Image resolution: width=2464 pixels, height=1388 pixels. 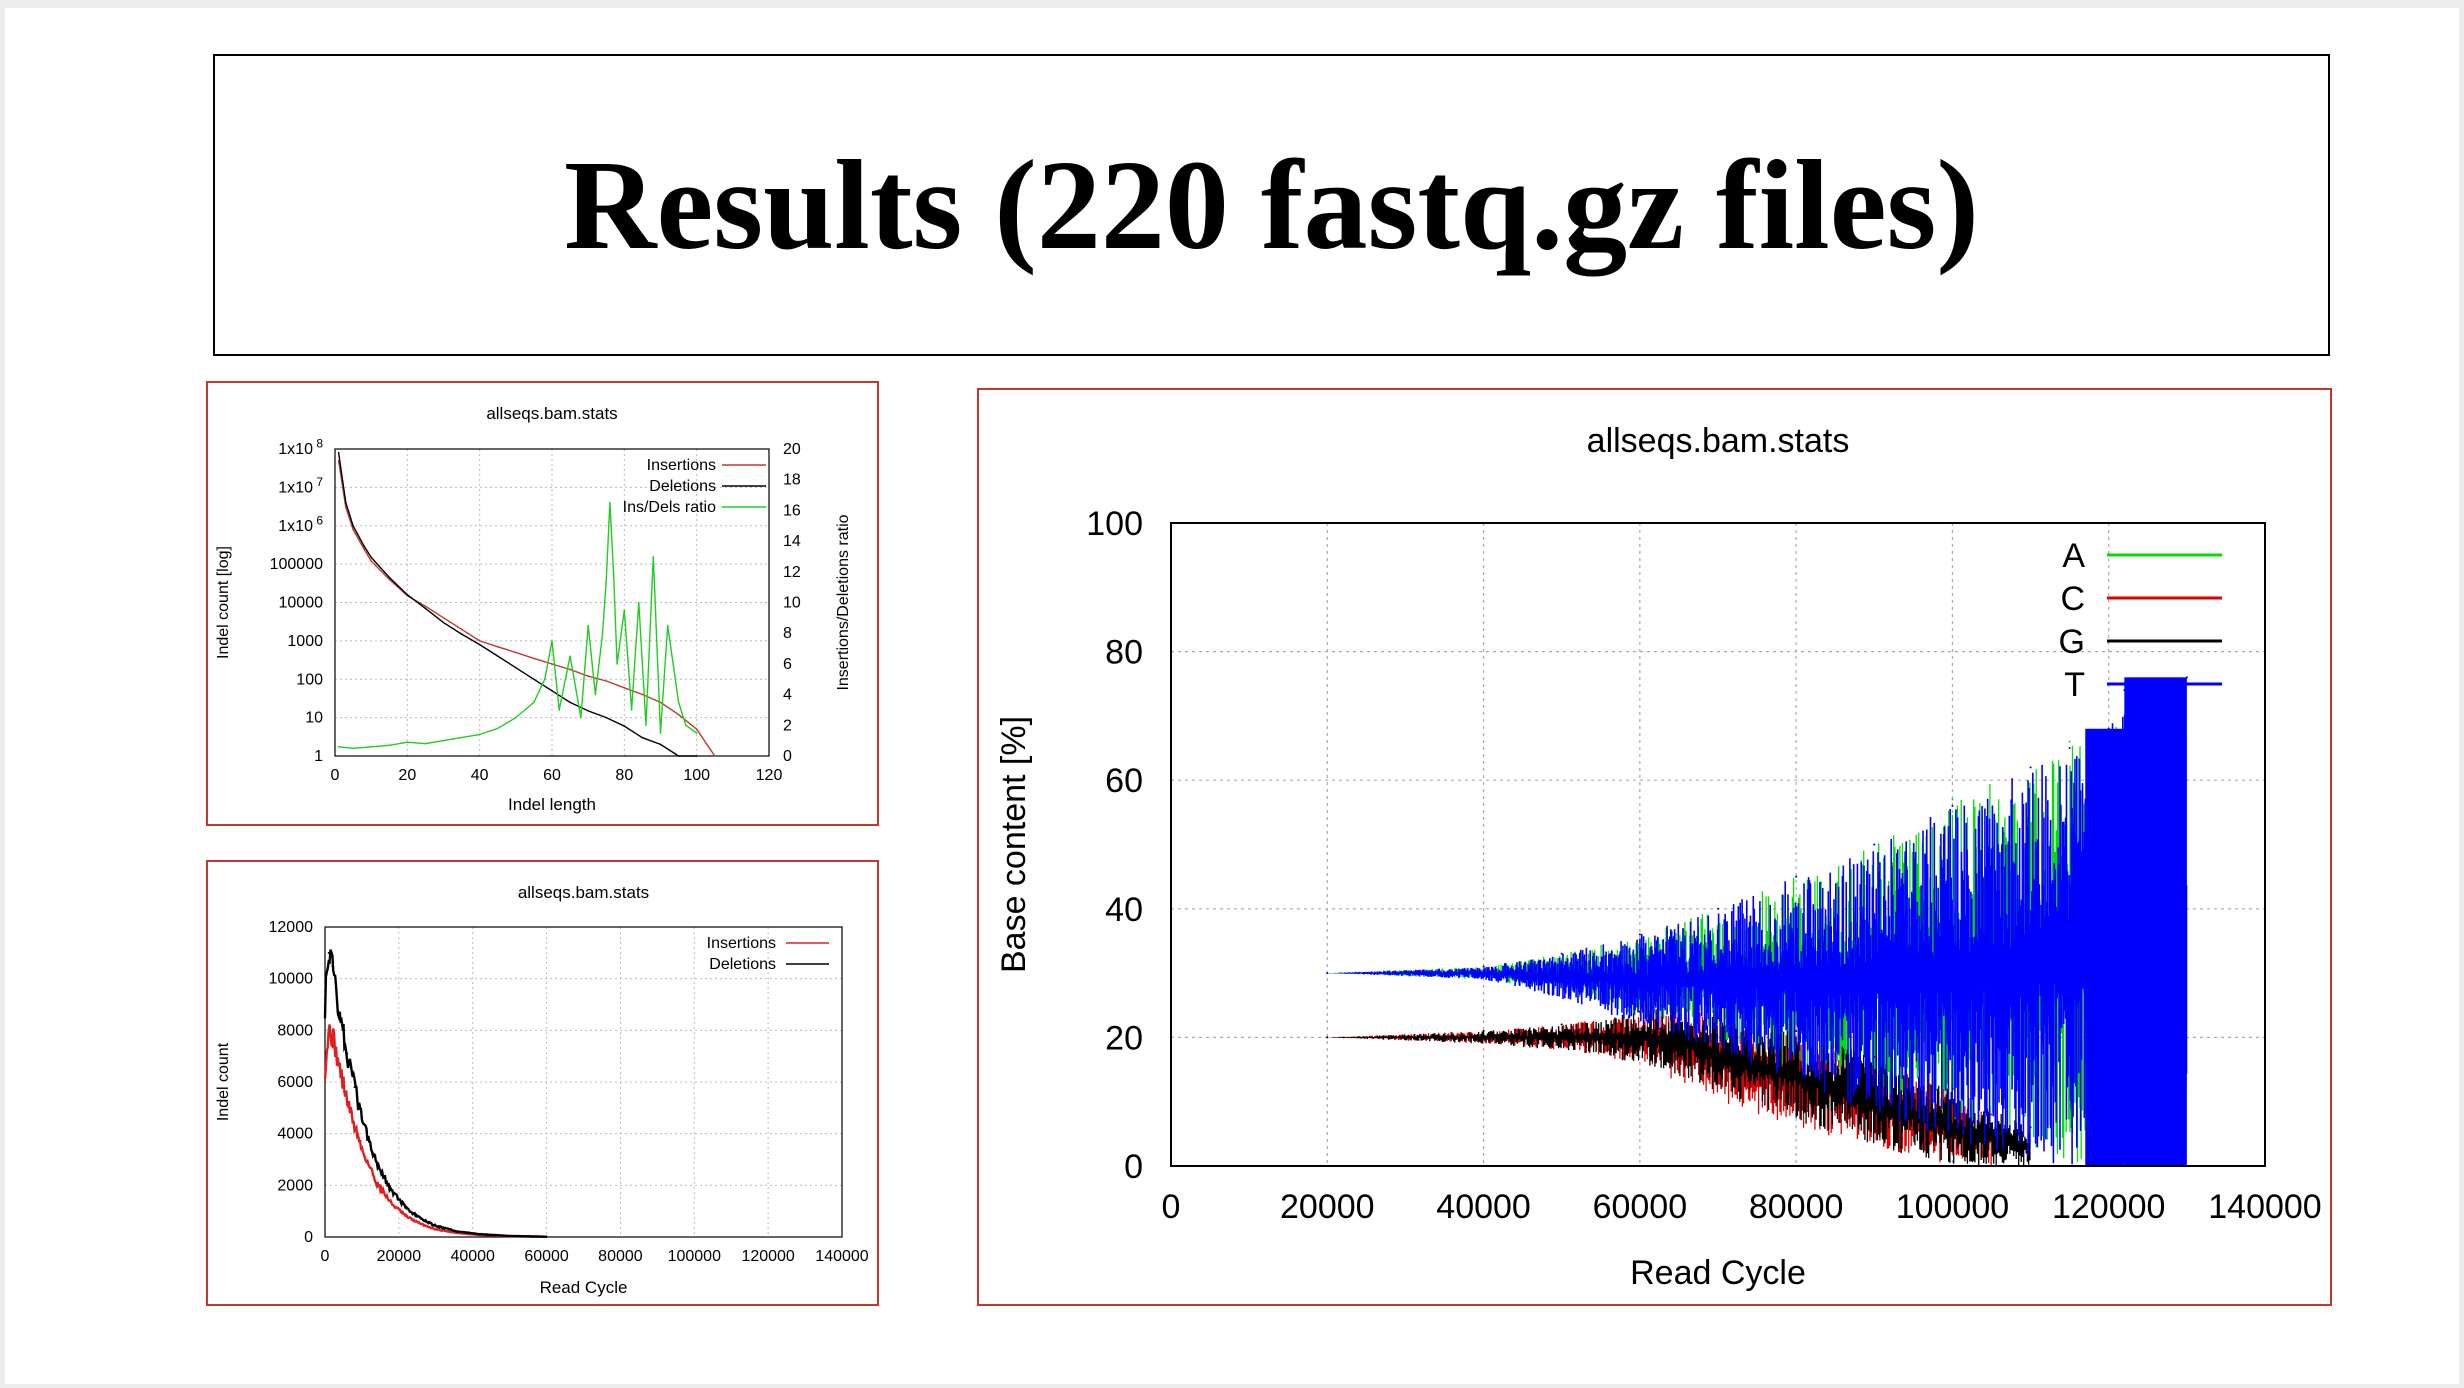 I want to click on legend-label: Insertions, so click(x=681, y=465).